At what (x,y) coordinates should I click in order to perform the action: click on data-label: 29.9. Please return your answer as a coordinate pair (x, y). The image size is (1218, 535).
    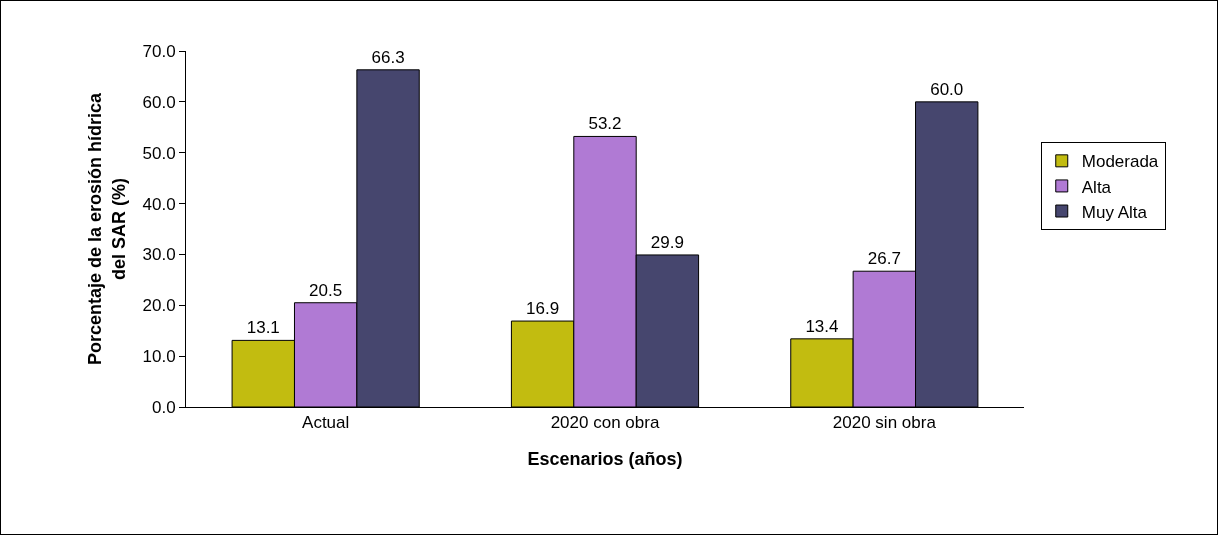
    Looking at the image, I should click on (667, 242).